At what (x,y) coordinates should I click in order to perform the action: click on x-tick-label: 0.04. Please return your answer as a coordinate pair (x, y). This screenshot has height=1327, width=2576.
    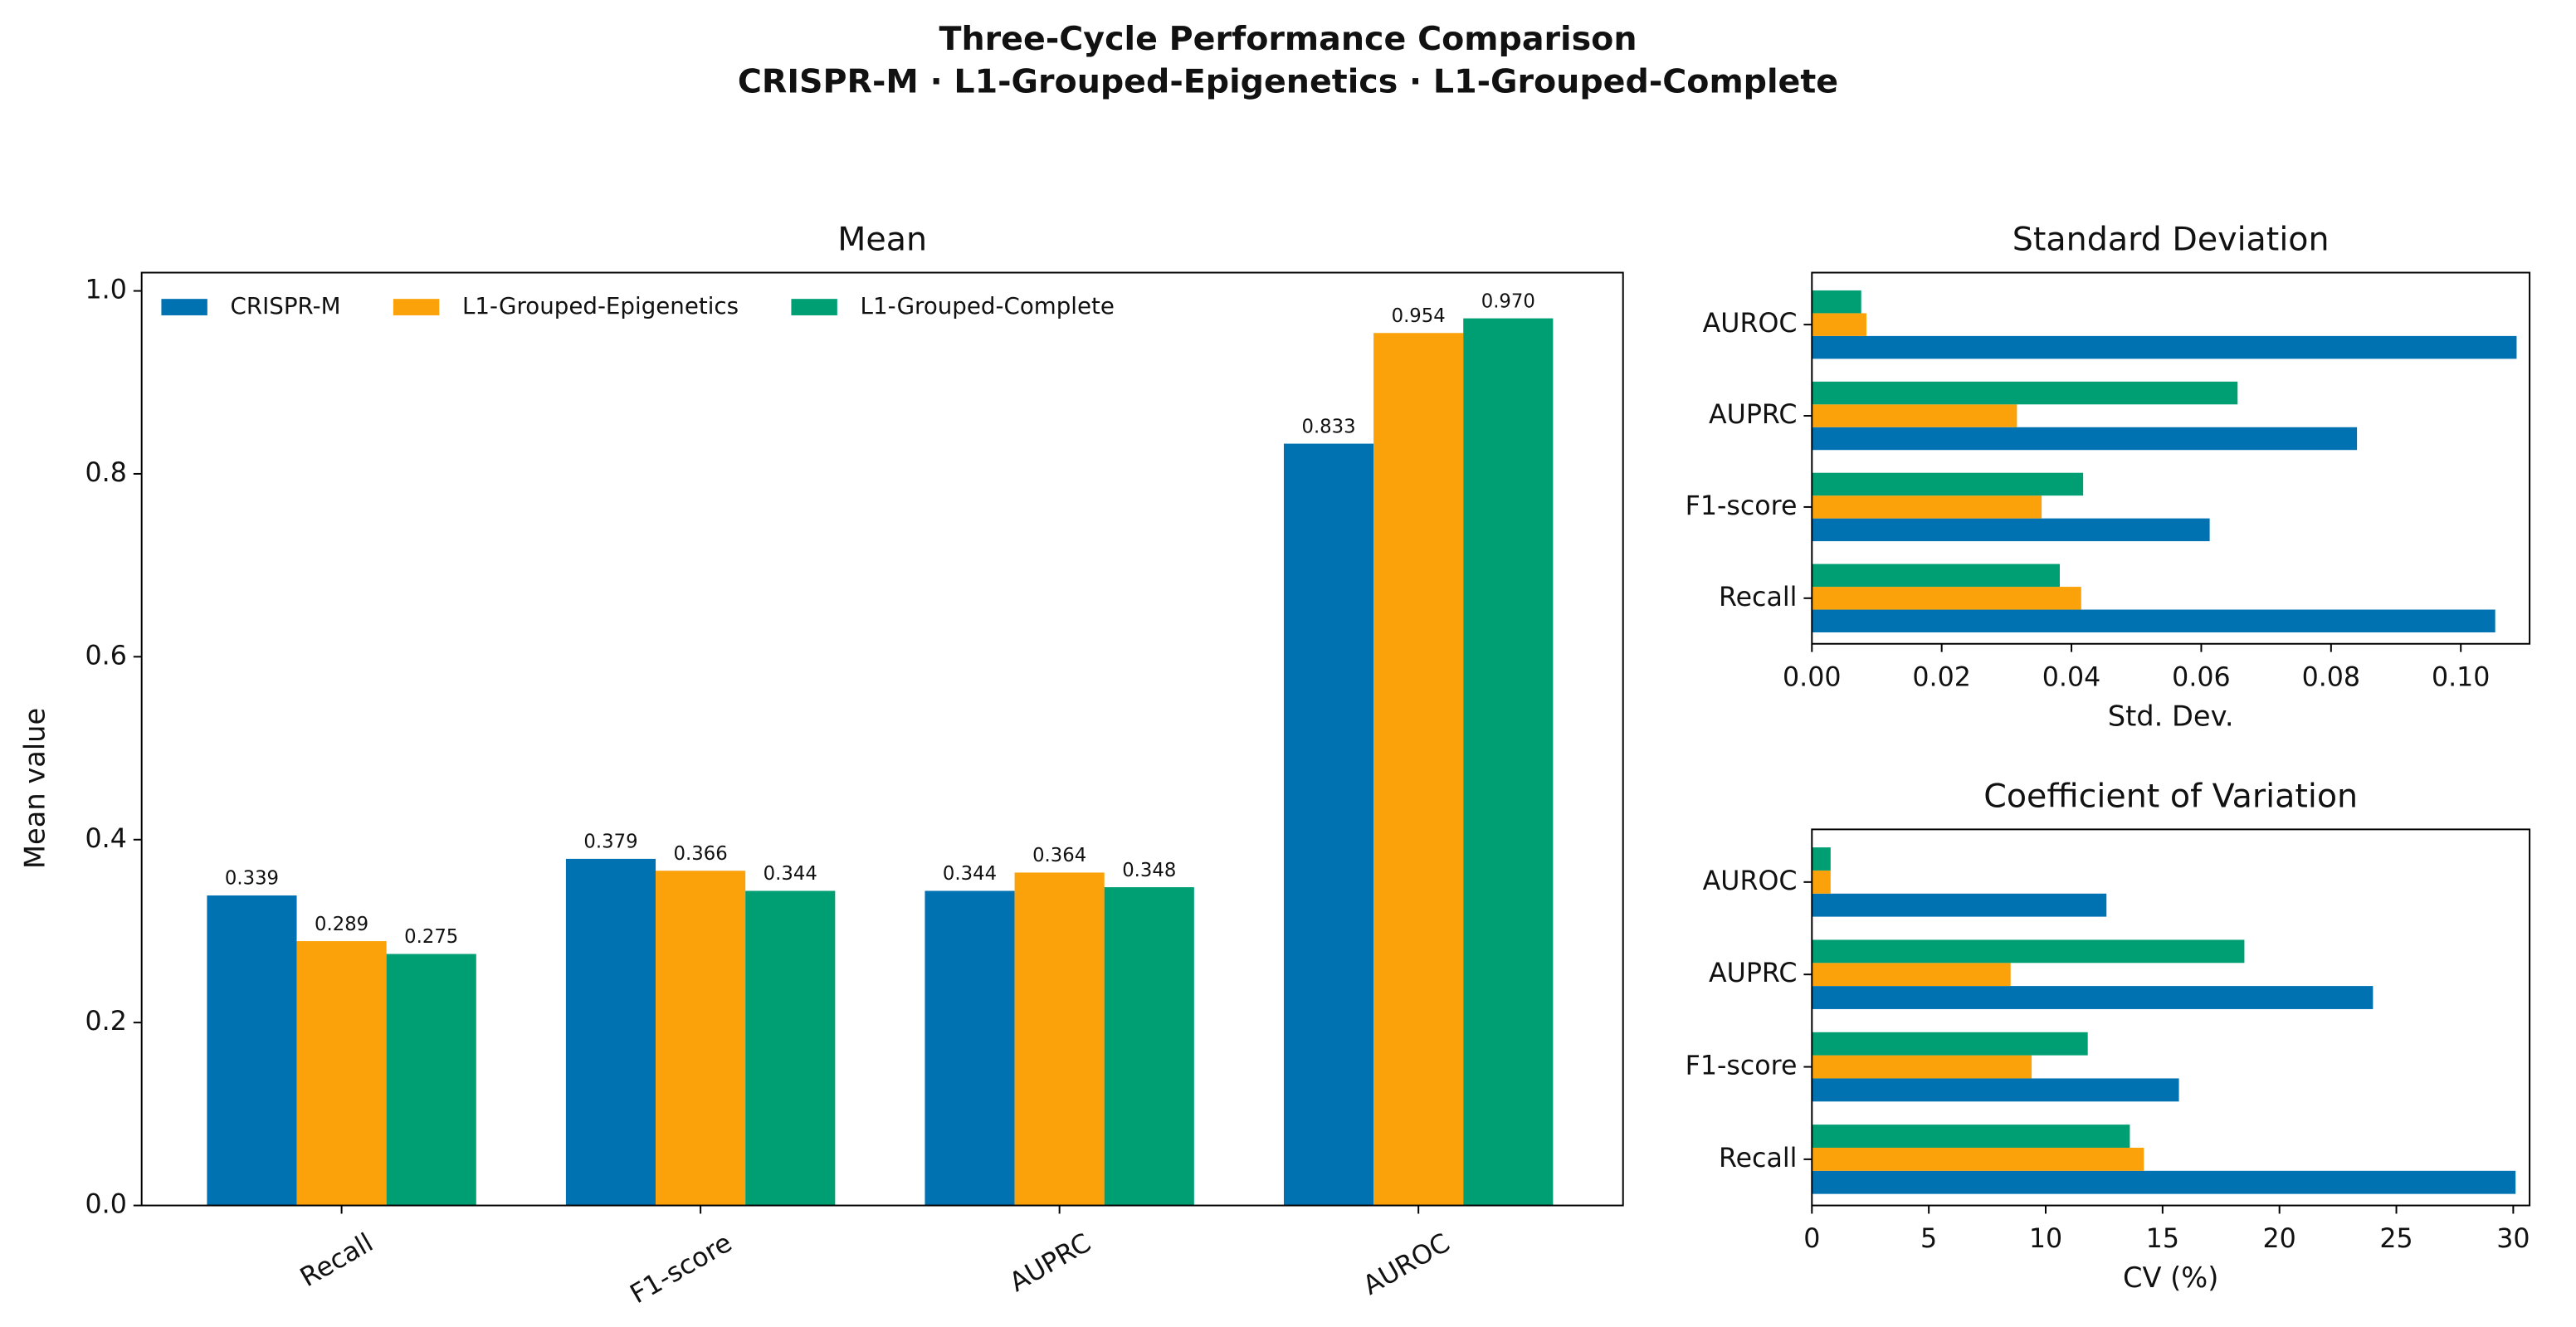
    Looking at the image, I should click on (2071, 677).